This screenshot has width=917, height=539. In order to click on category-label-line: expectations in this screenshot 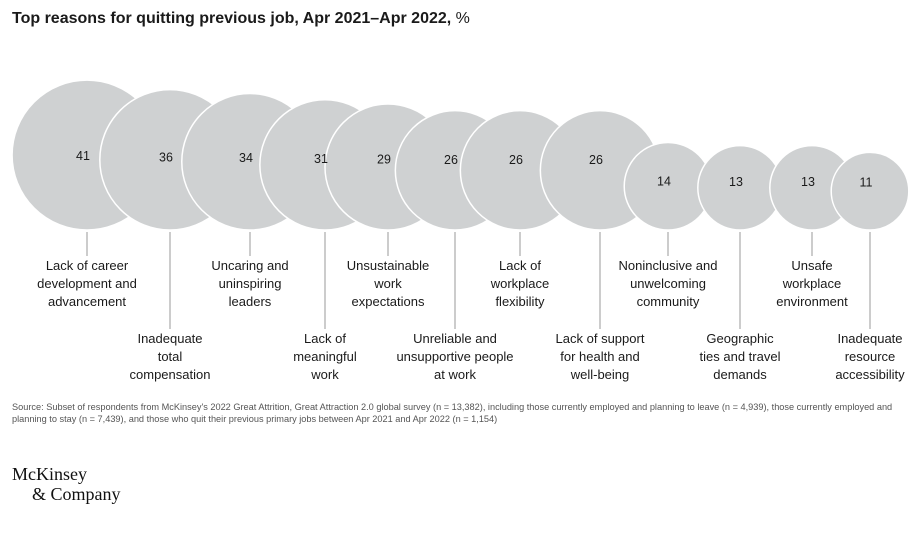, I will do `click(388, 301)`.